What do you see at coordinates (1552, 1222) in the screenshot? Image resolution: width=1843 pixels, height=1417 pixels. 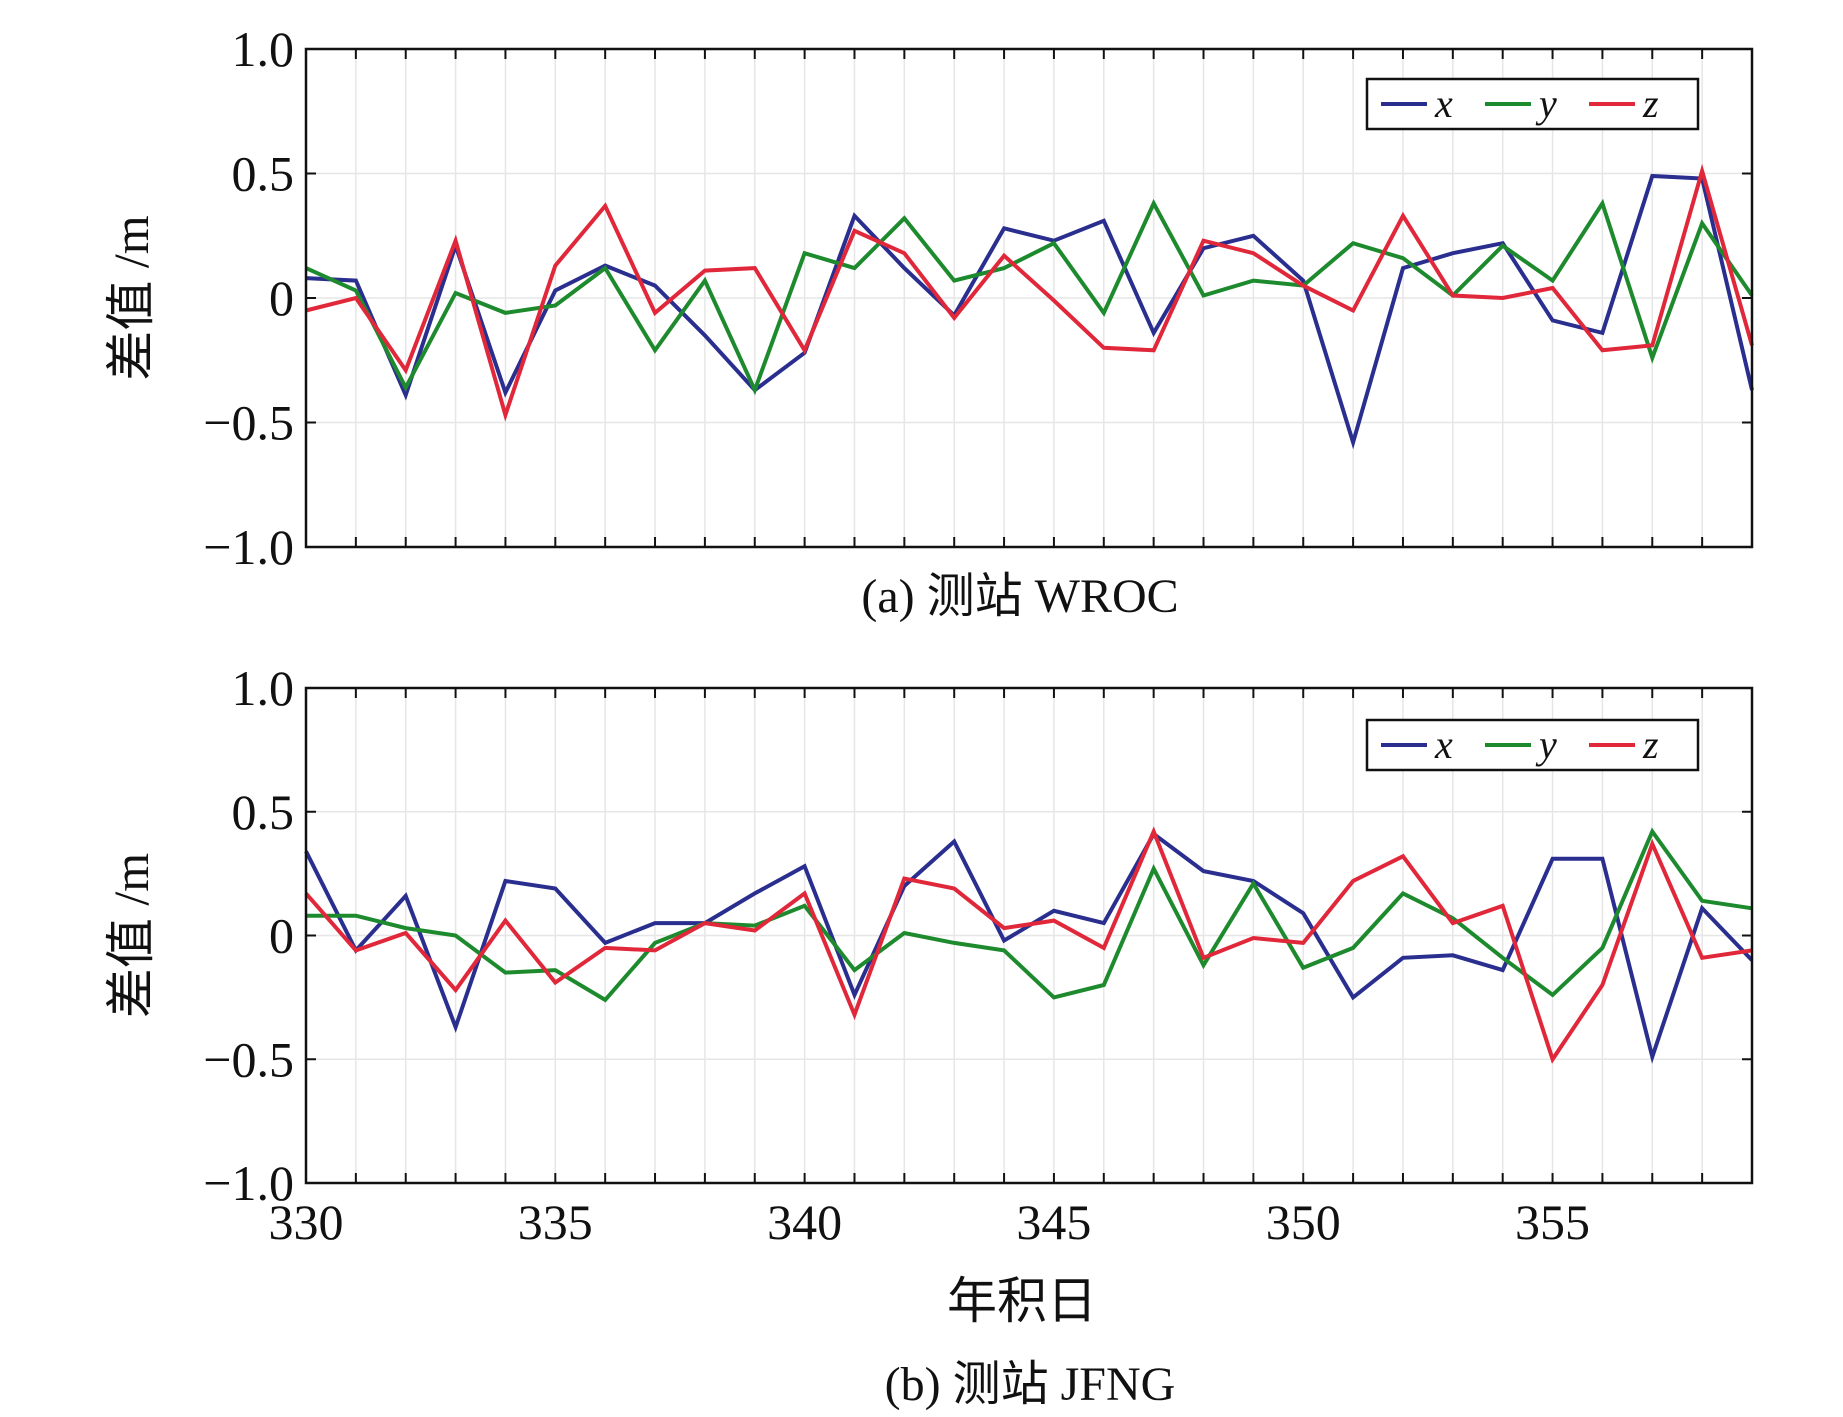 I see `x-tick-label: 355` at bounding box center [1552, 1222].